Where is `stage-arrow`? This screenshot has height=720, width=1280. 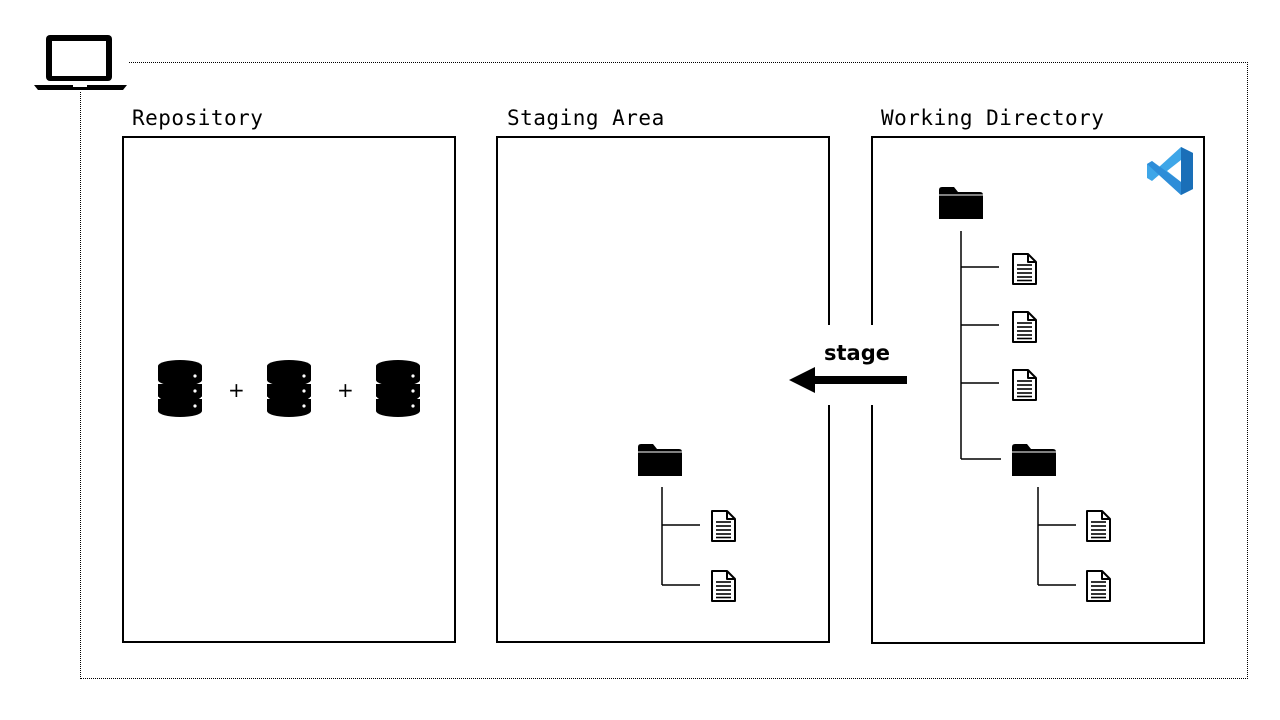 stage-arrow is located at coordinates (848, 380).